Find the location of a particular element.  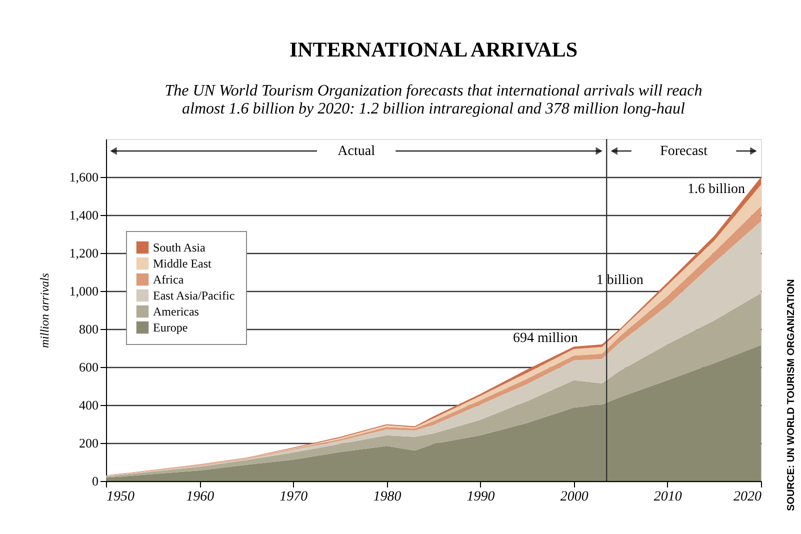

source-note: SOURCE: UN WORLD TOURISM ORGANIZATION is located at coordinates (791, 395).